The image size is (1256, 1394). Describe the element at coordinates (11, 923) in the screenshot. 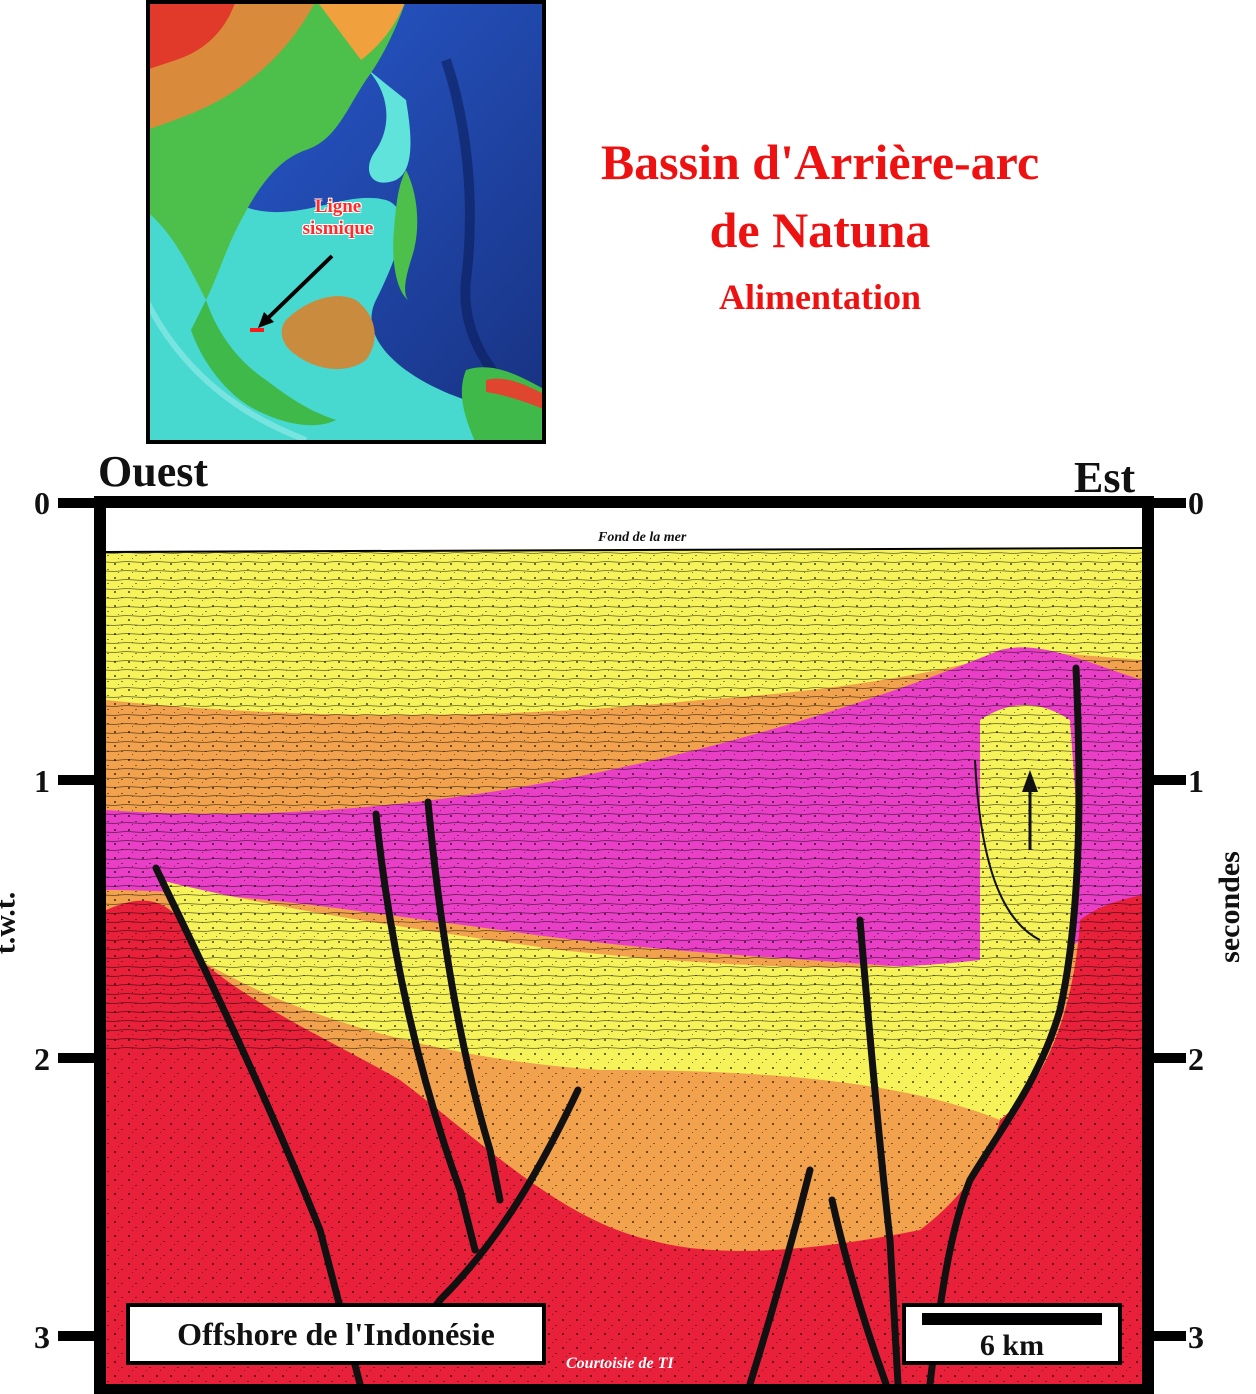

I see `left-axis-title: t.w.t.` at that location.